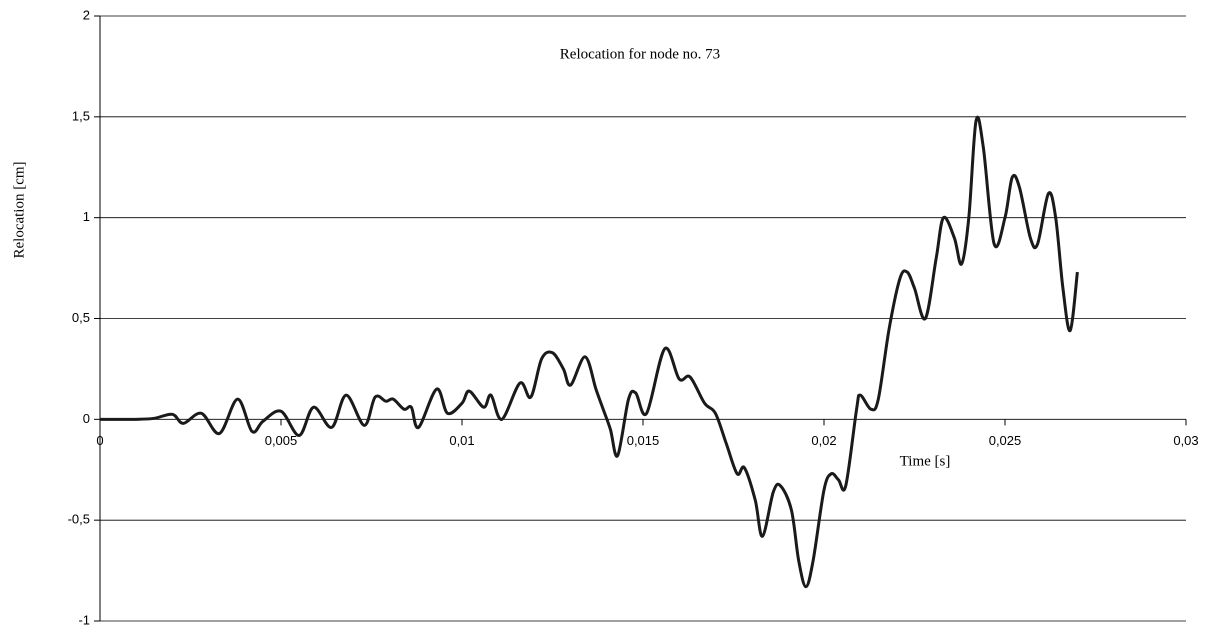 This screenshot has width=1210, height=630. Describe the element at coordinates (84, 619) in the screenshot. I see `y-tick-label: -1` at that location.